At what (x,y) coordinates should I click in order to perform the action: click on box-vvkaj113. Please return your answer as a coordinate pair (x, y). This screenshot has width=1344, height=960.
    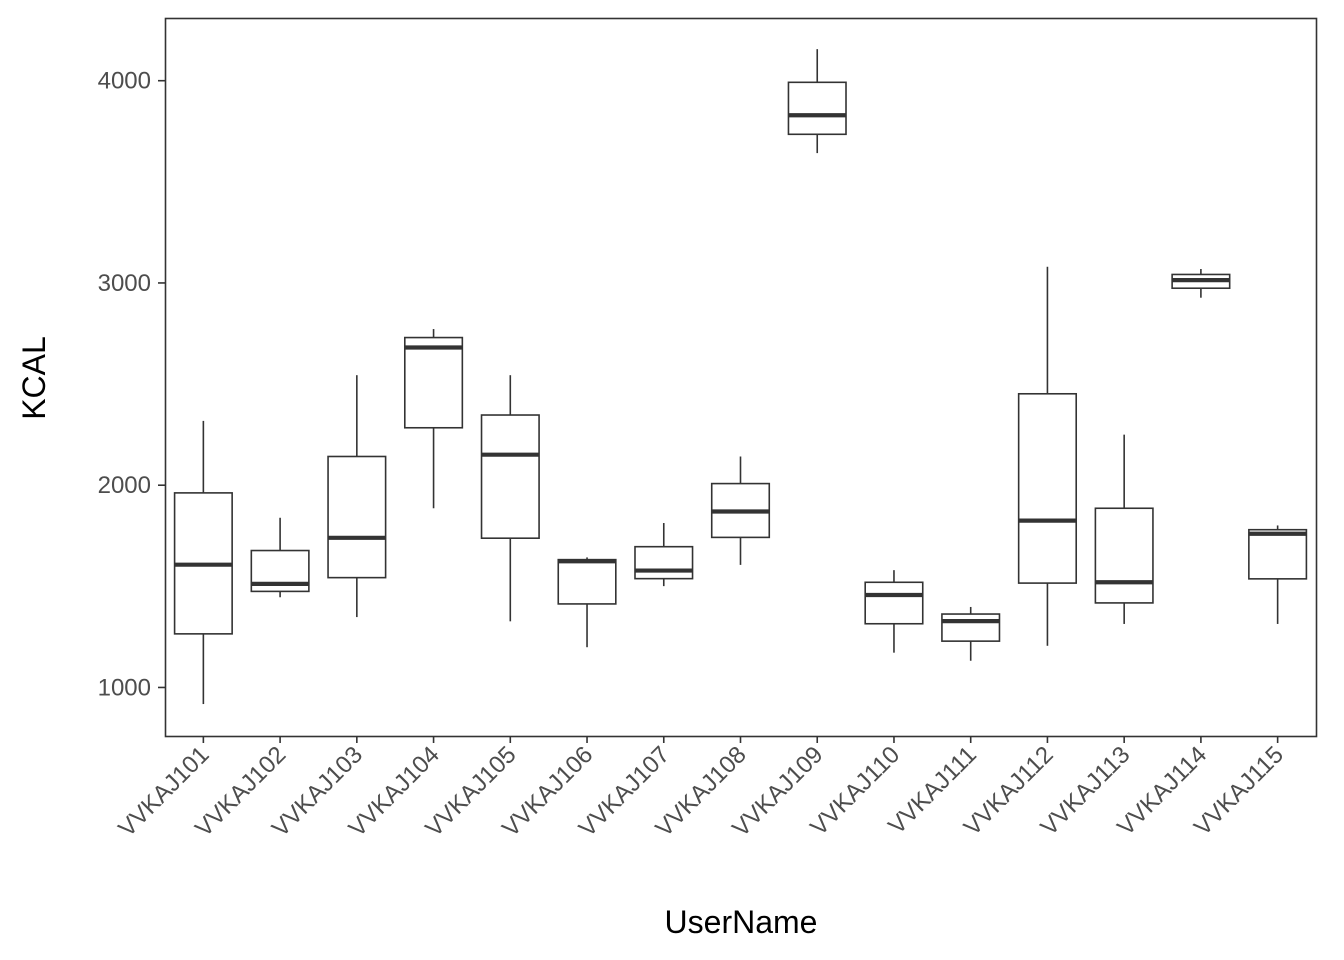
    Looking at the image, I should click on (1124, 529).